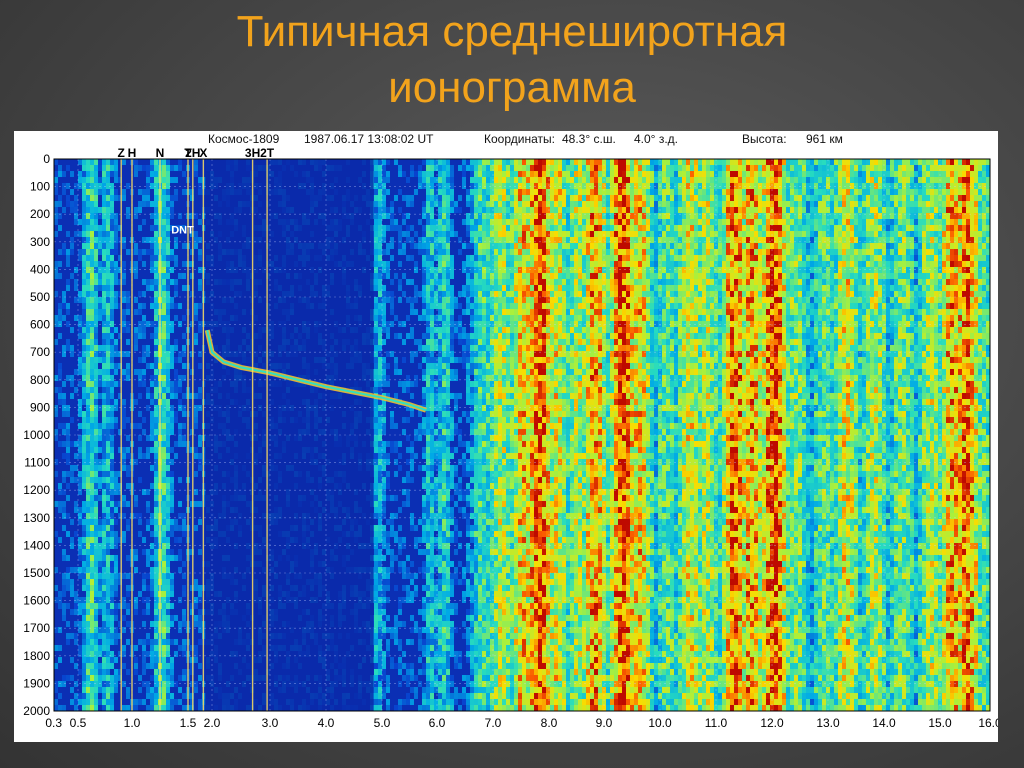 This screenshot has height=768, width=1024. What do you see at coordinates (188, 723) in the screenshot?
I see `x-tick-label-3: 1.5` at bounding box center [188, 723].